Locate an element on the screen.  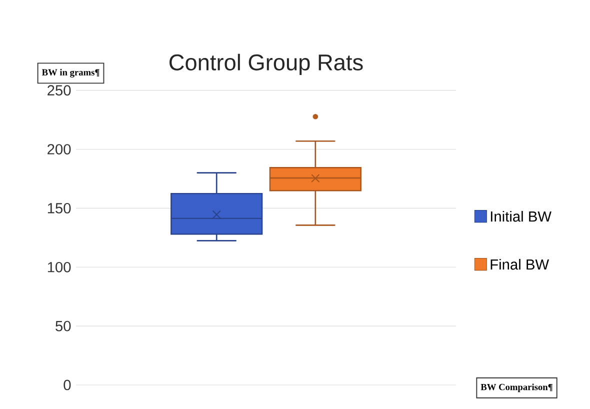
y-tick-label: 0 is located at coordinates (67, 385).